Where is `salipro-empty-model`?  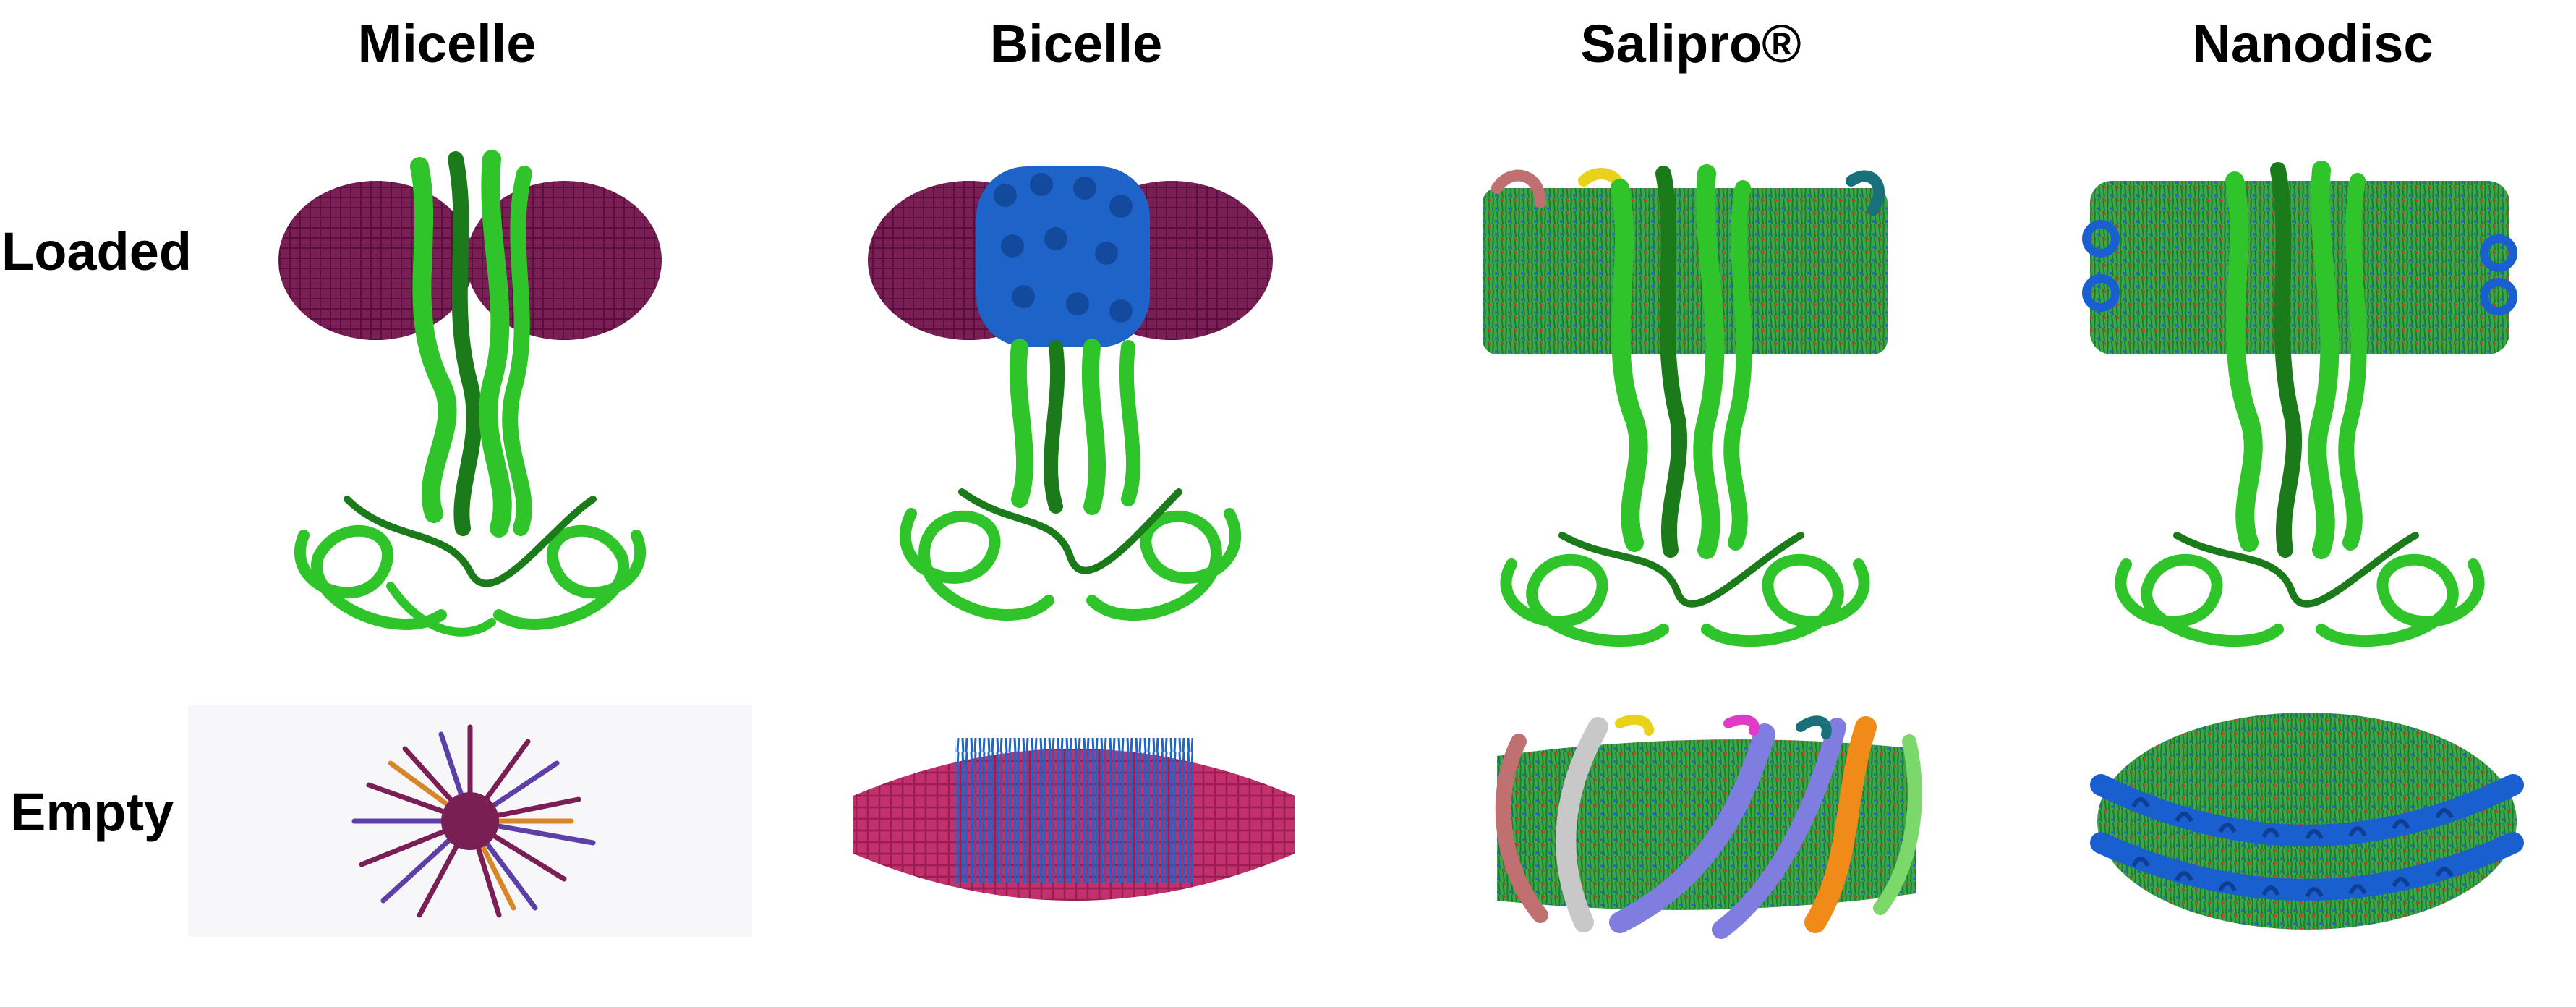
salipro-empty-model is located at coordinates (1708, 826).